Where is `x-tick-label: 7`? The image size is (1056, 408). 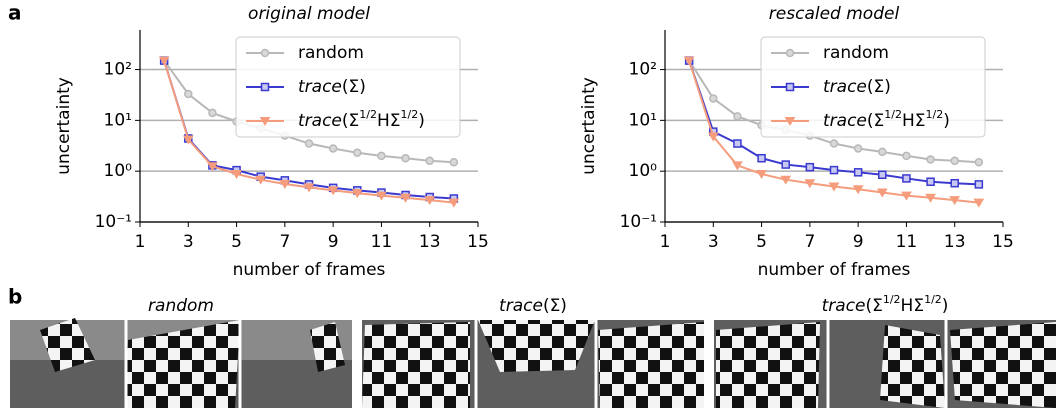 x-tick-label: 7 is located at coordinates (809, 242).